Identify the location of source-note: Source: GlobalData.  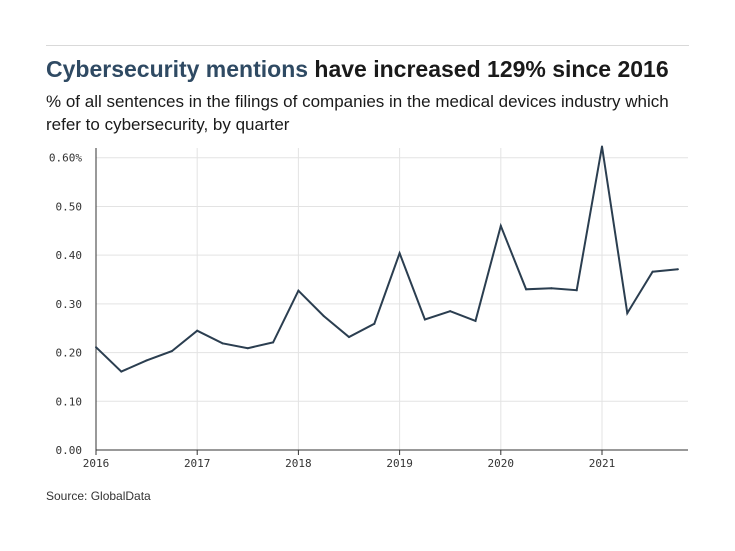
(98, 496).